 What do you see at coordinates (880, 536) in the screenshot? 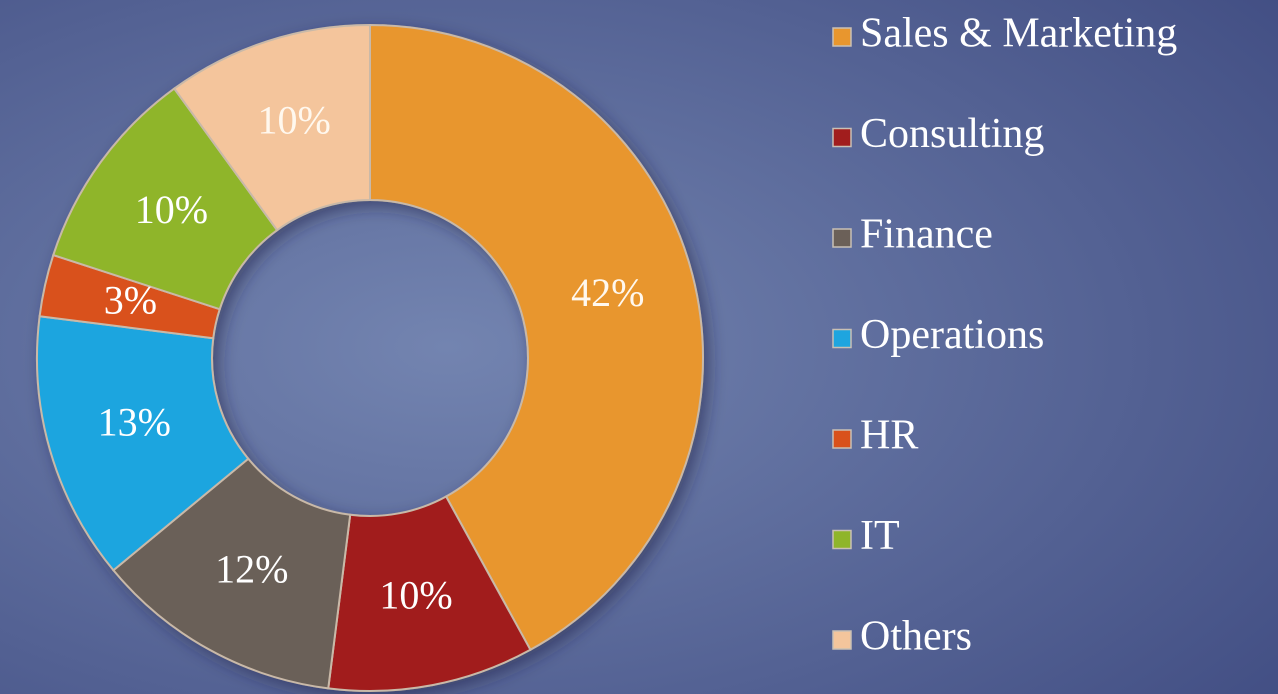
I see `legend-label: IT` at bounding box center [880, 536].